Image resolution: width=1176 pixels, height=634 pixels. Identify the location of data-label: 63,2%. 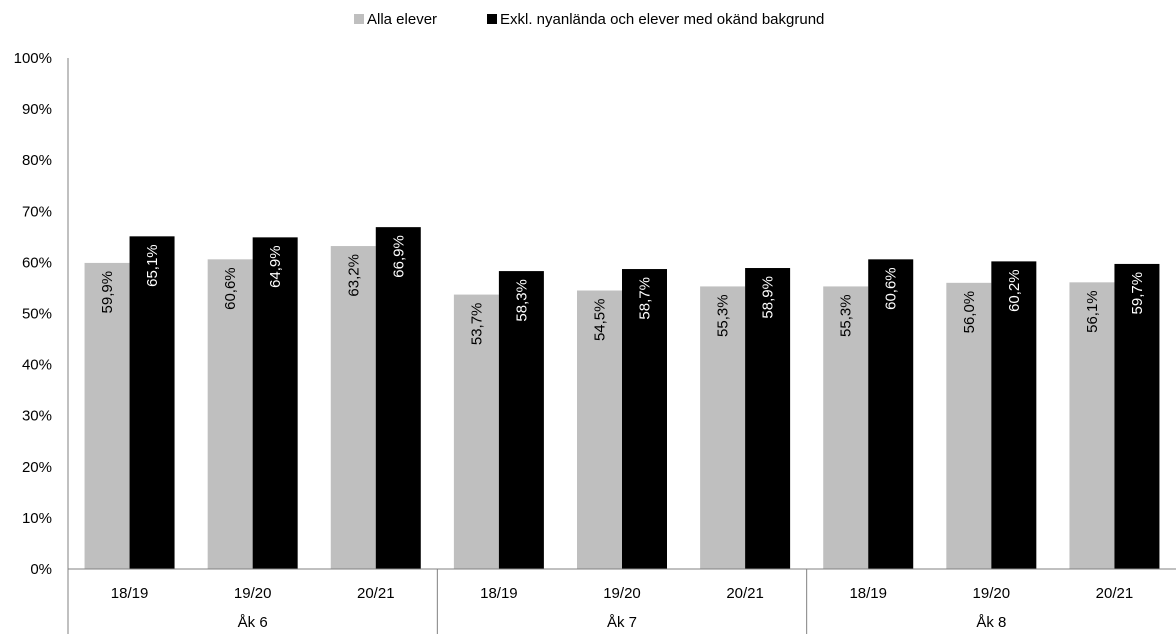
(353, 275).